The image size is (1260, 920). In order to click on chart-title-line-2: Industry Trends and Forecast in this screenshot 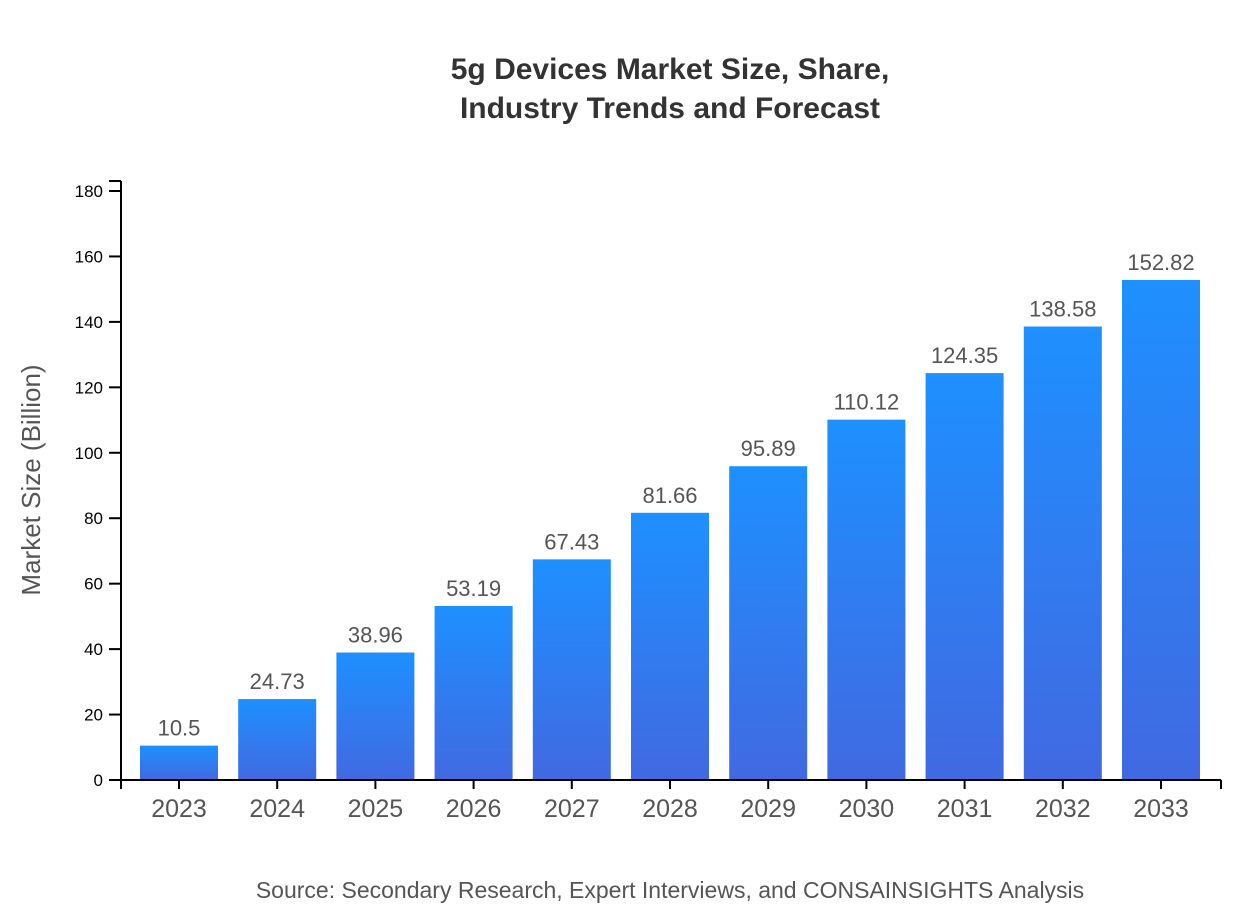, I will do `click(670, 108)`.